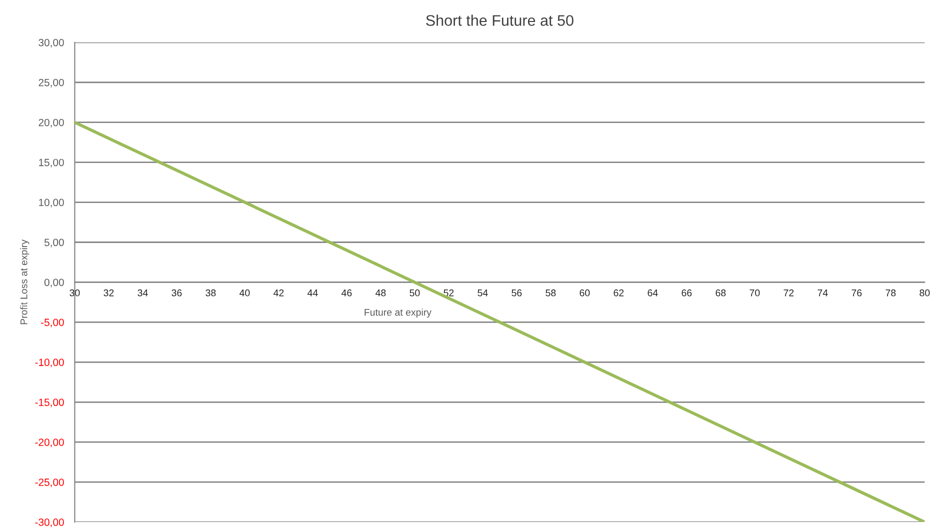  Describe the element at coordinates (517, 292) in the screenshot. I see `x-tick-label: 56` at that location.